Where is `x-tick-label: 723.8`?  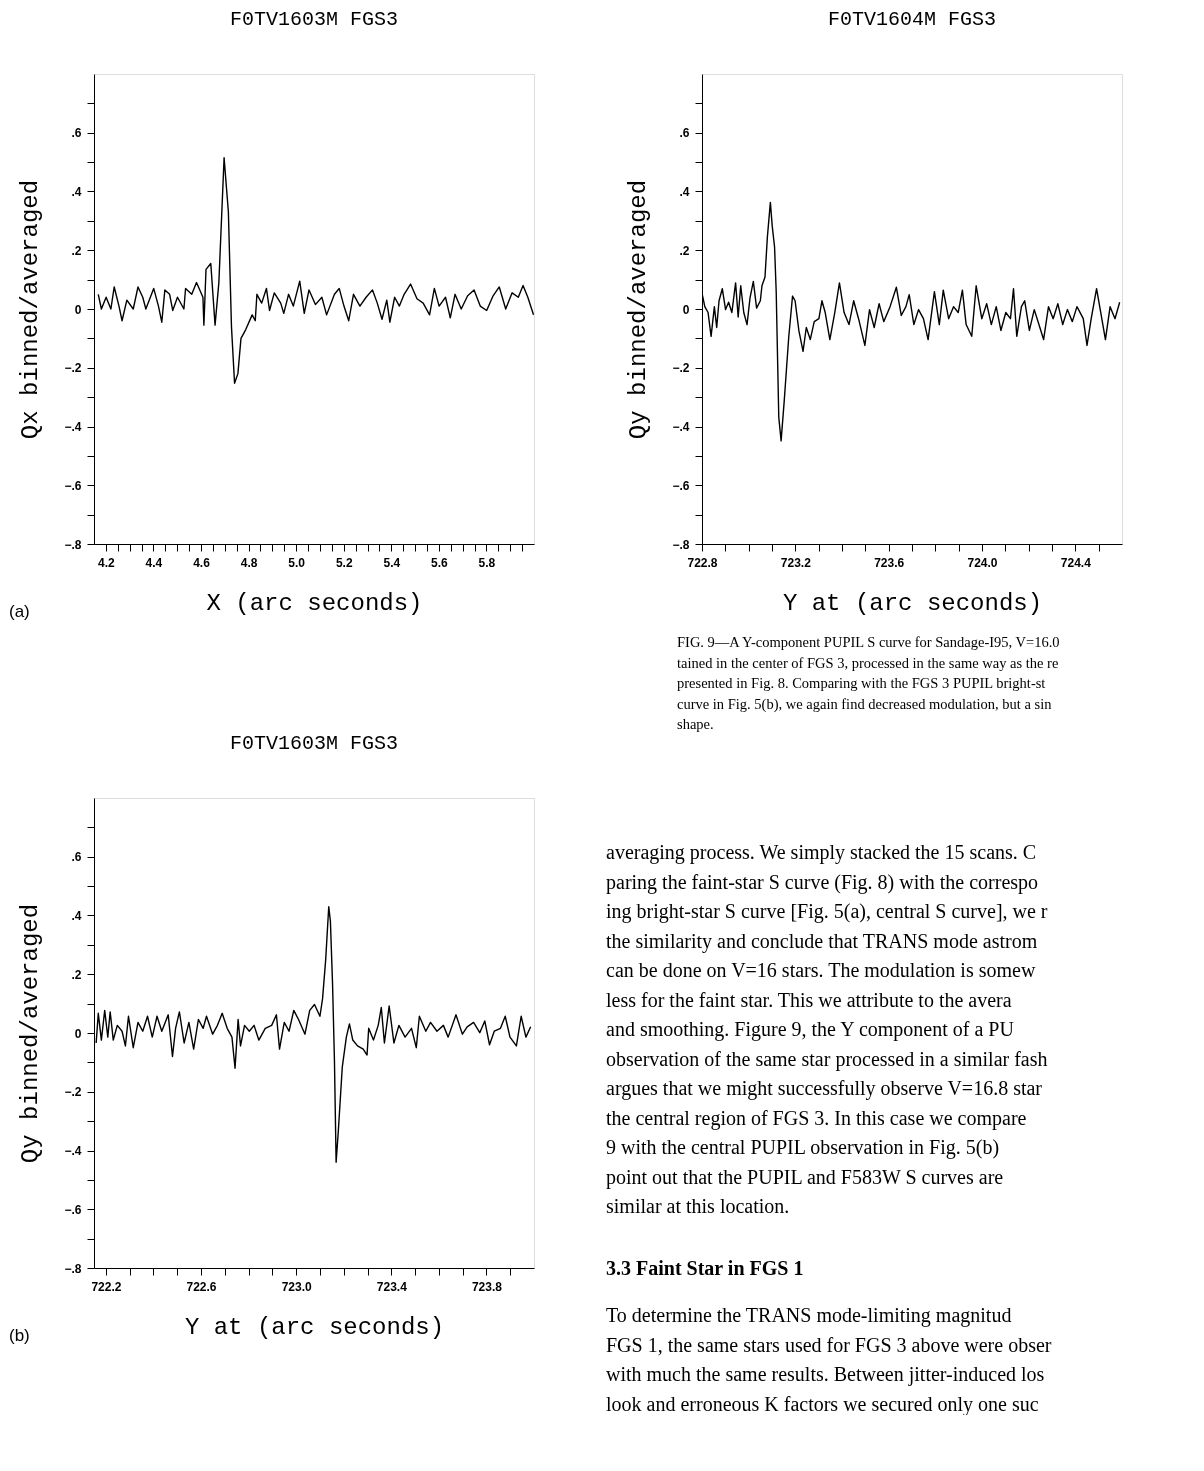
x-tick-label: 723.8 is located at coordinates (487, 1286).